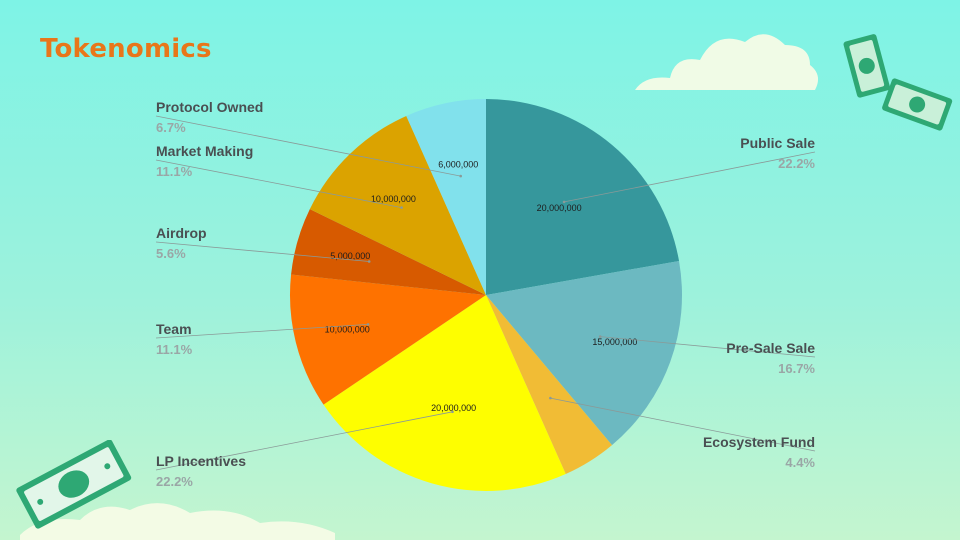 The image size is (960, 540). What do you see at coordinates (174, 329) in the screenshot?
I see `legend-label-team: Team` at bounding box center [174, 329].